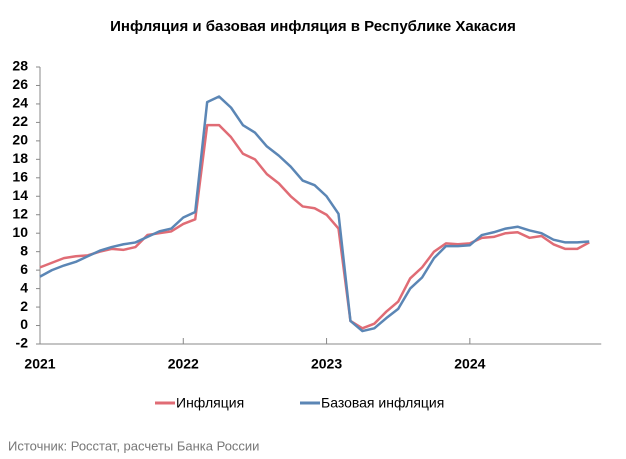 This screenshot has width=626, height=459. I want to click on y-tick-label: 28, so click(20, 66).